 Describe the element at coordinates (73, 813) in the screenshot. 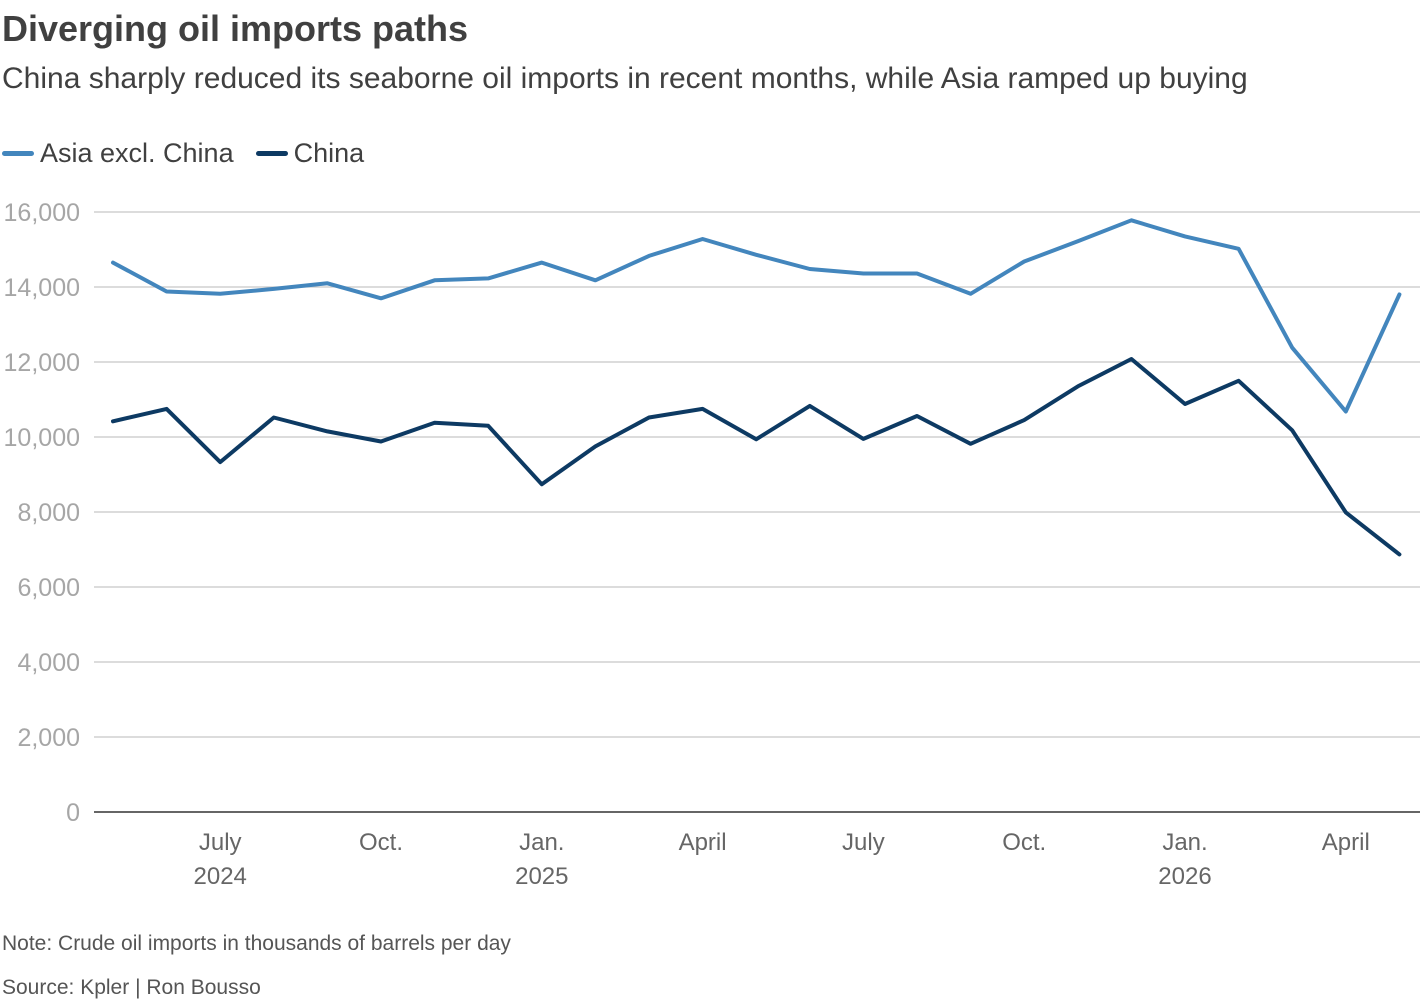

I see `y-tick-label: 0` at that location.